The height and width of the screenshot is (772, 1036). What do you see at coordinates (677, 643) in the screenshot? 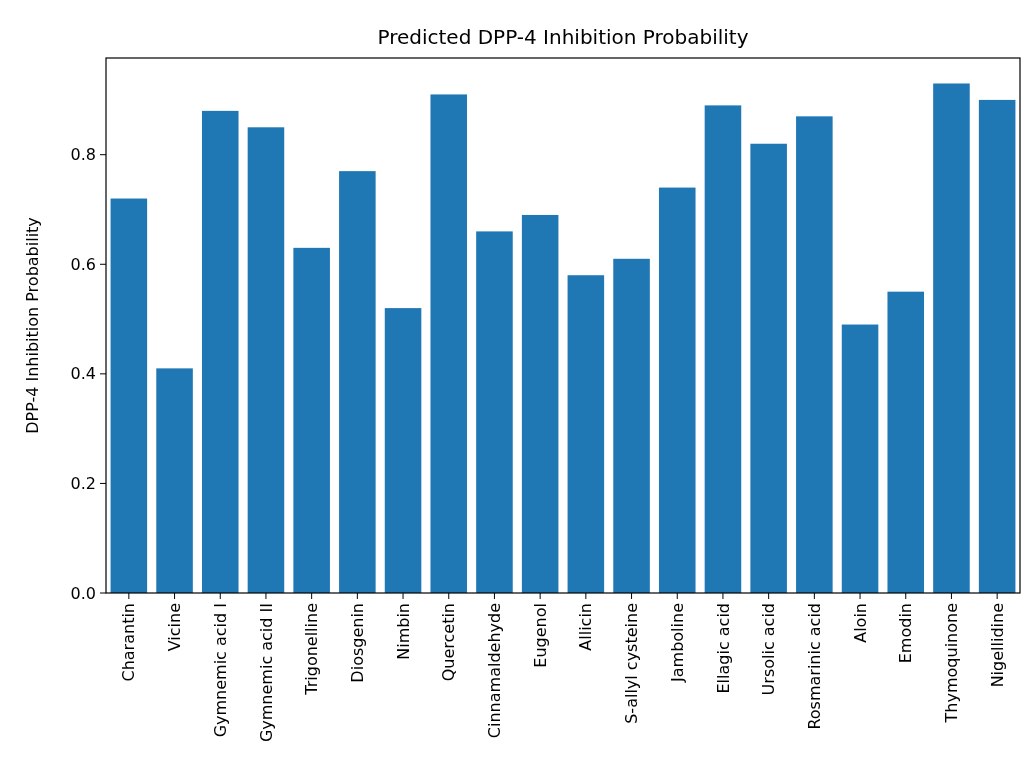
I see `x-tick-label: Jamboline` at bounding box center [677, 643].